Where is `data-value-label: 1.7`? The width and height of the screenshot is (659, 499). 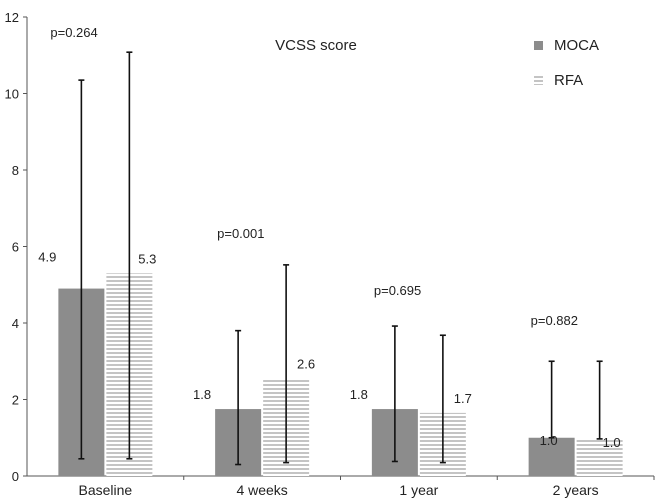
data-value-label: 1.7 is located at coordinates (463, 398).